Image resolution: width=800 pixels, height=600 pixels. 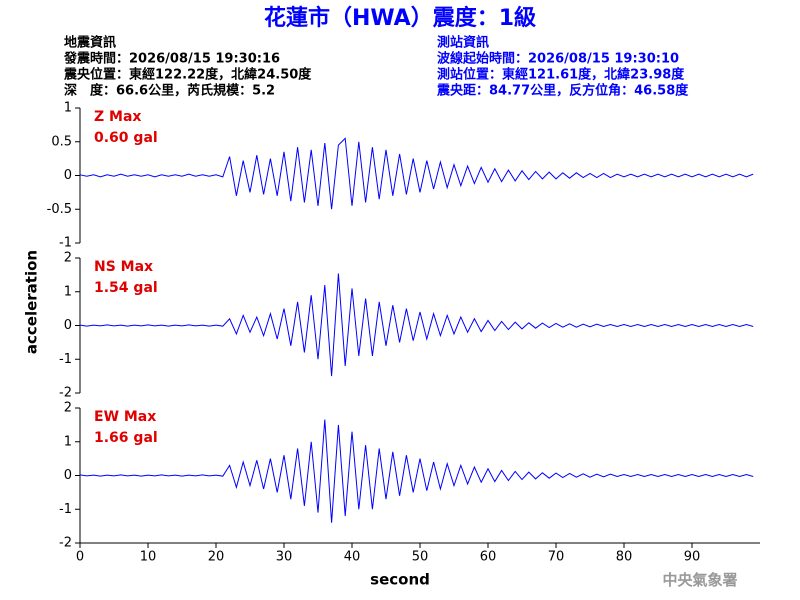 What do you see at coordinates (624, 557) in the screenshot?
I see `x-tick-label: 80` at bounding box center [624, 557].